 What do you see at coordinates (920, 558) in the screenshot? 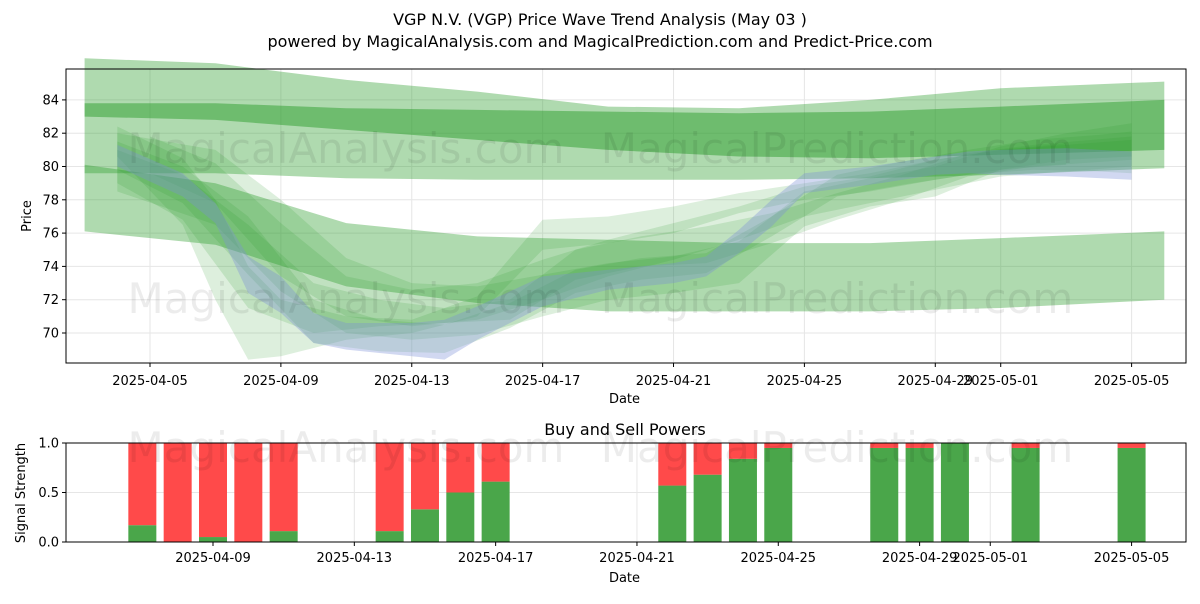
I see `signal-x-tick-label: 2025-04-29` at bounding box center [920, 558].